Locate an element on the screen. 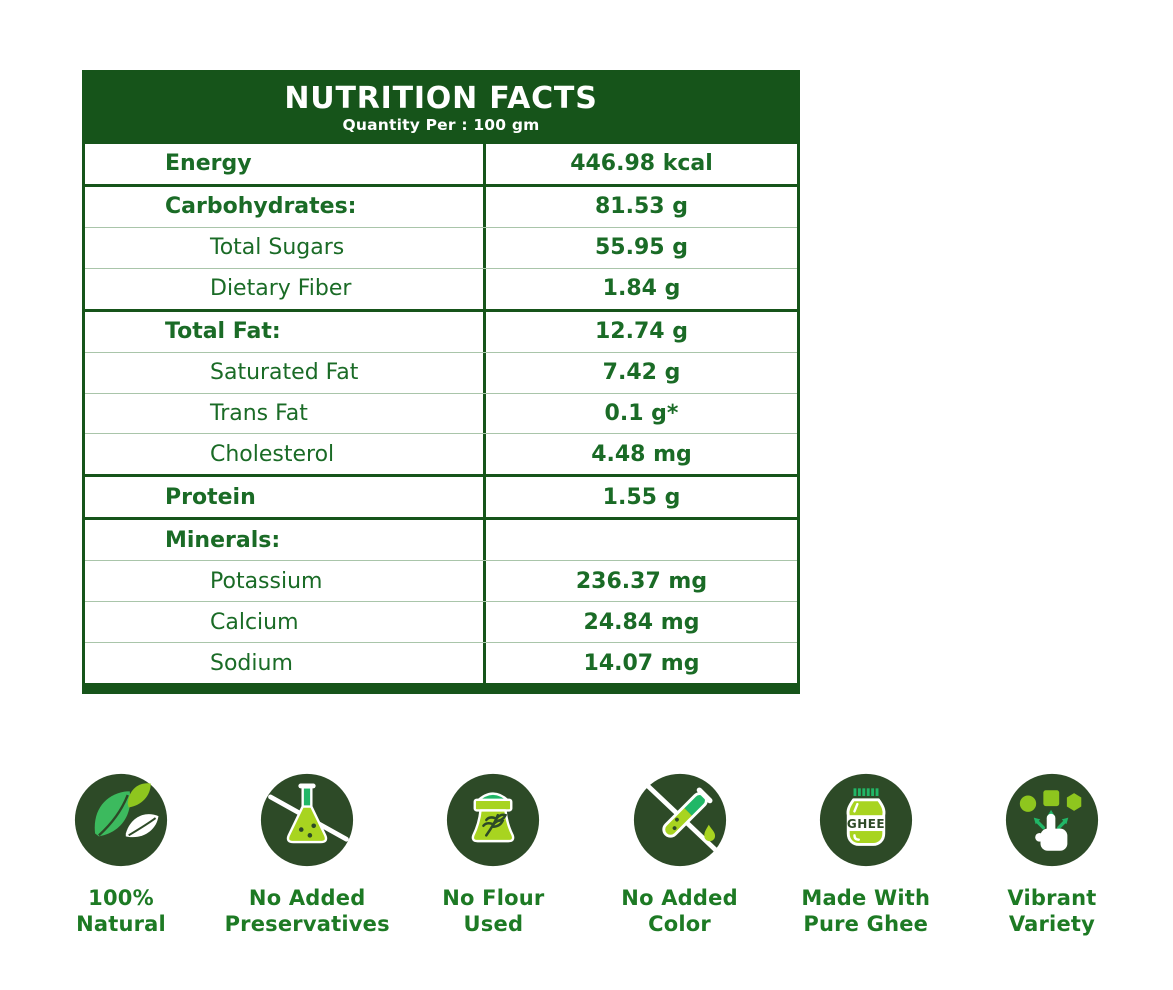 The image size is (1173, 990). row-value: 24.84 mg is located at coordinates (640, 622).